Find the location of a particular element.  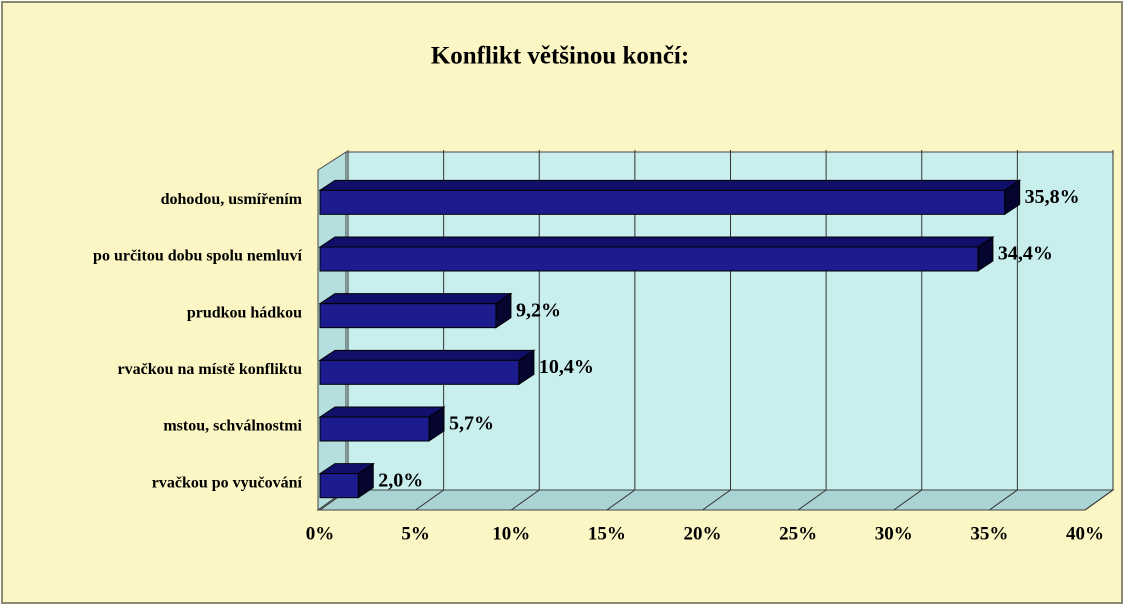

x-tick-label: 0% is located at coordinates (320, 533).